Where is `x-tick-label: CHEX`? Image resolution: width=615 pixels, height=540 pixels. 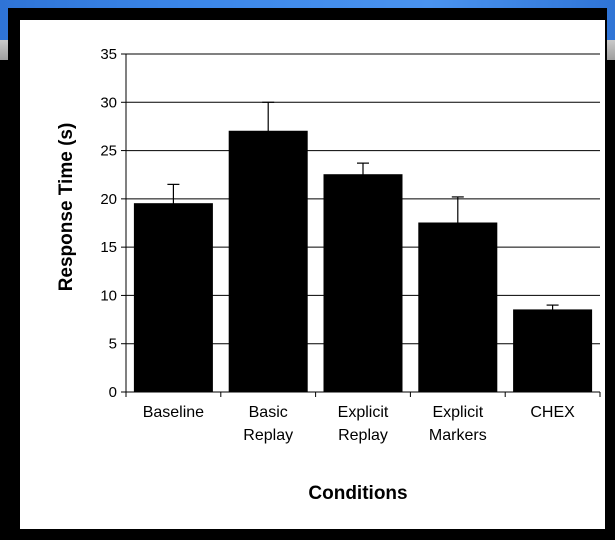 x-tick-label: CHEX is located at coordinates (552, 412).